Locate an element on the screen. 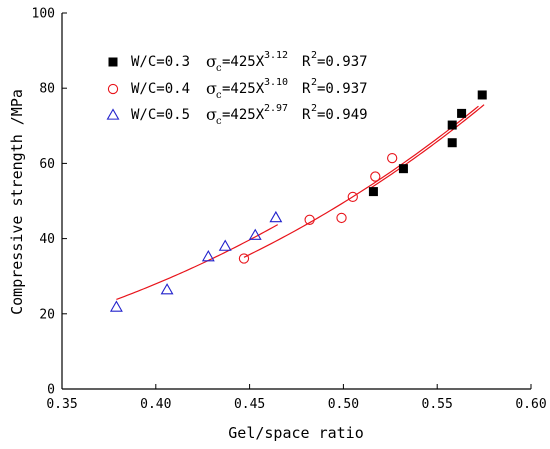 The width and height of the screenshot is (550, 449). data-point-s2-p3 is located at coordinates (341, 218).